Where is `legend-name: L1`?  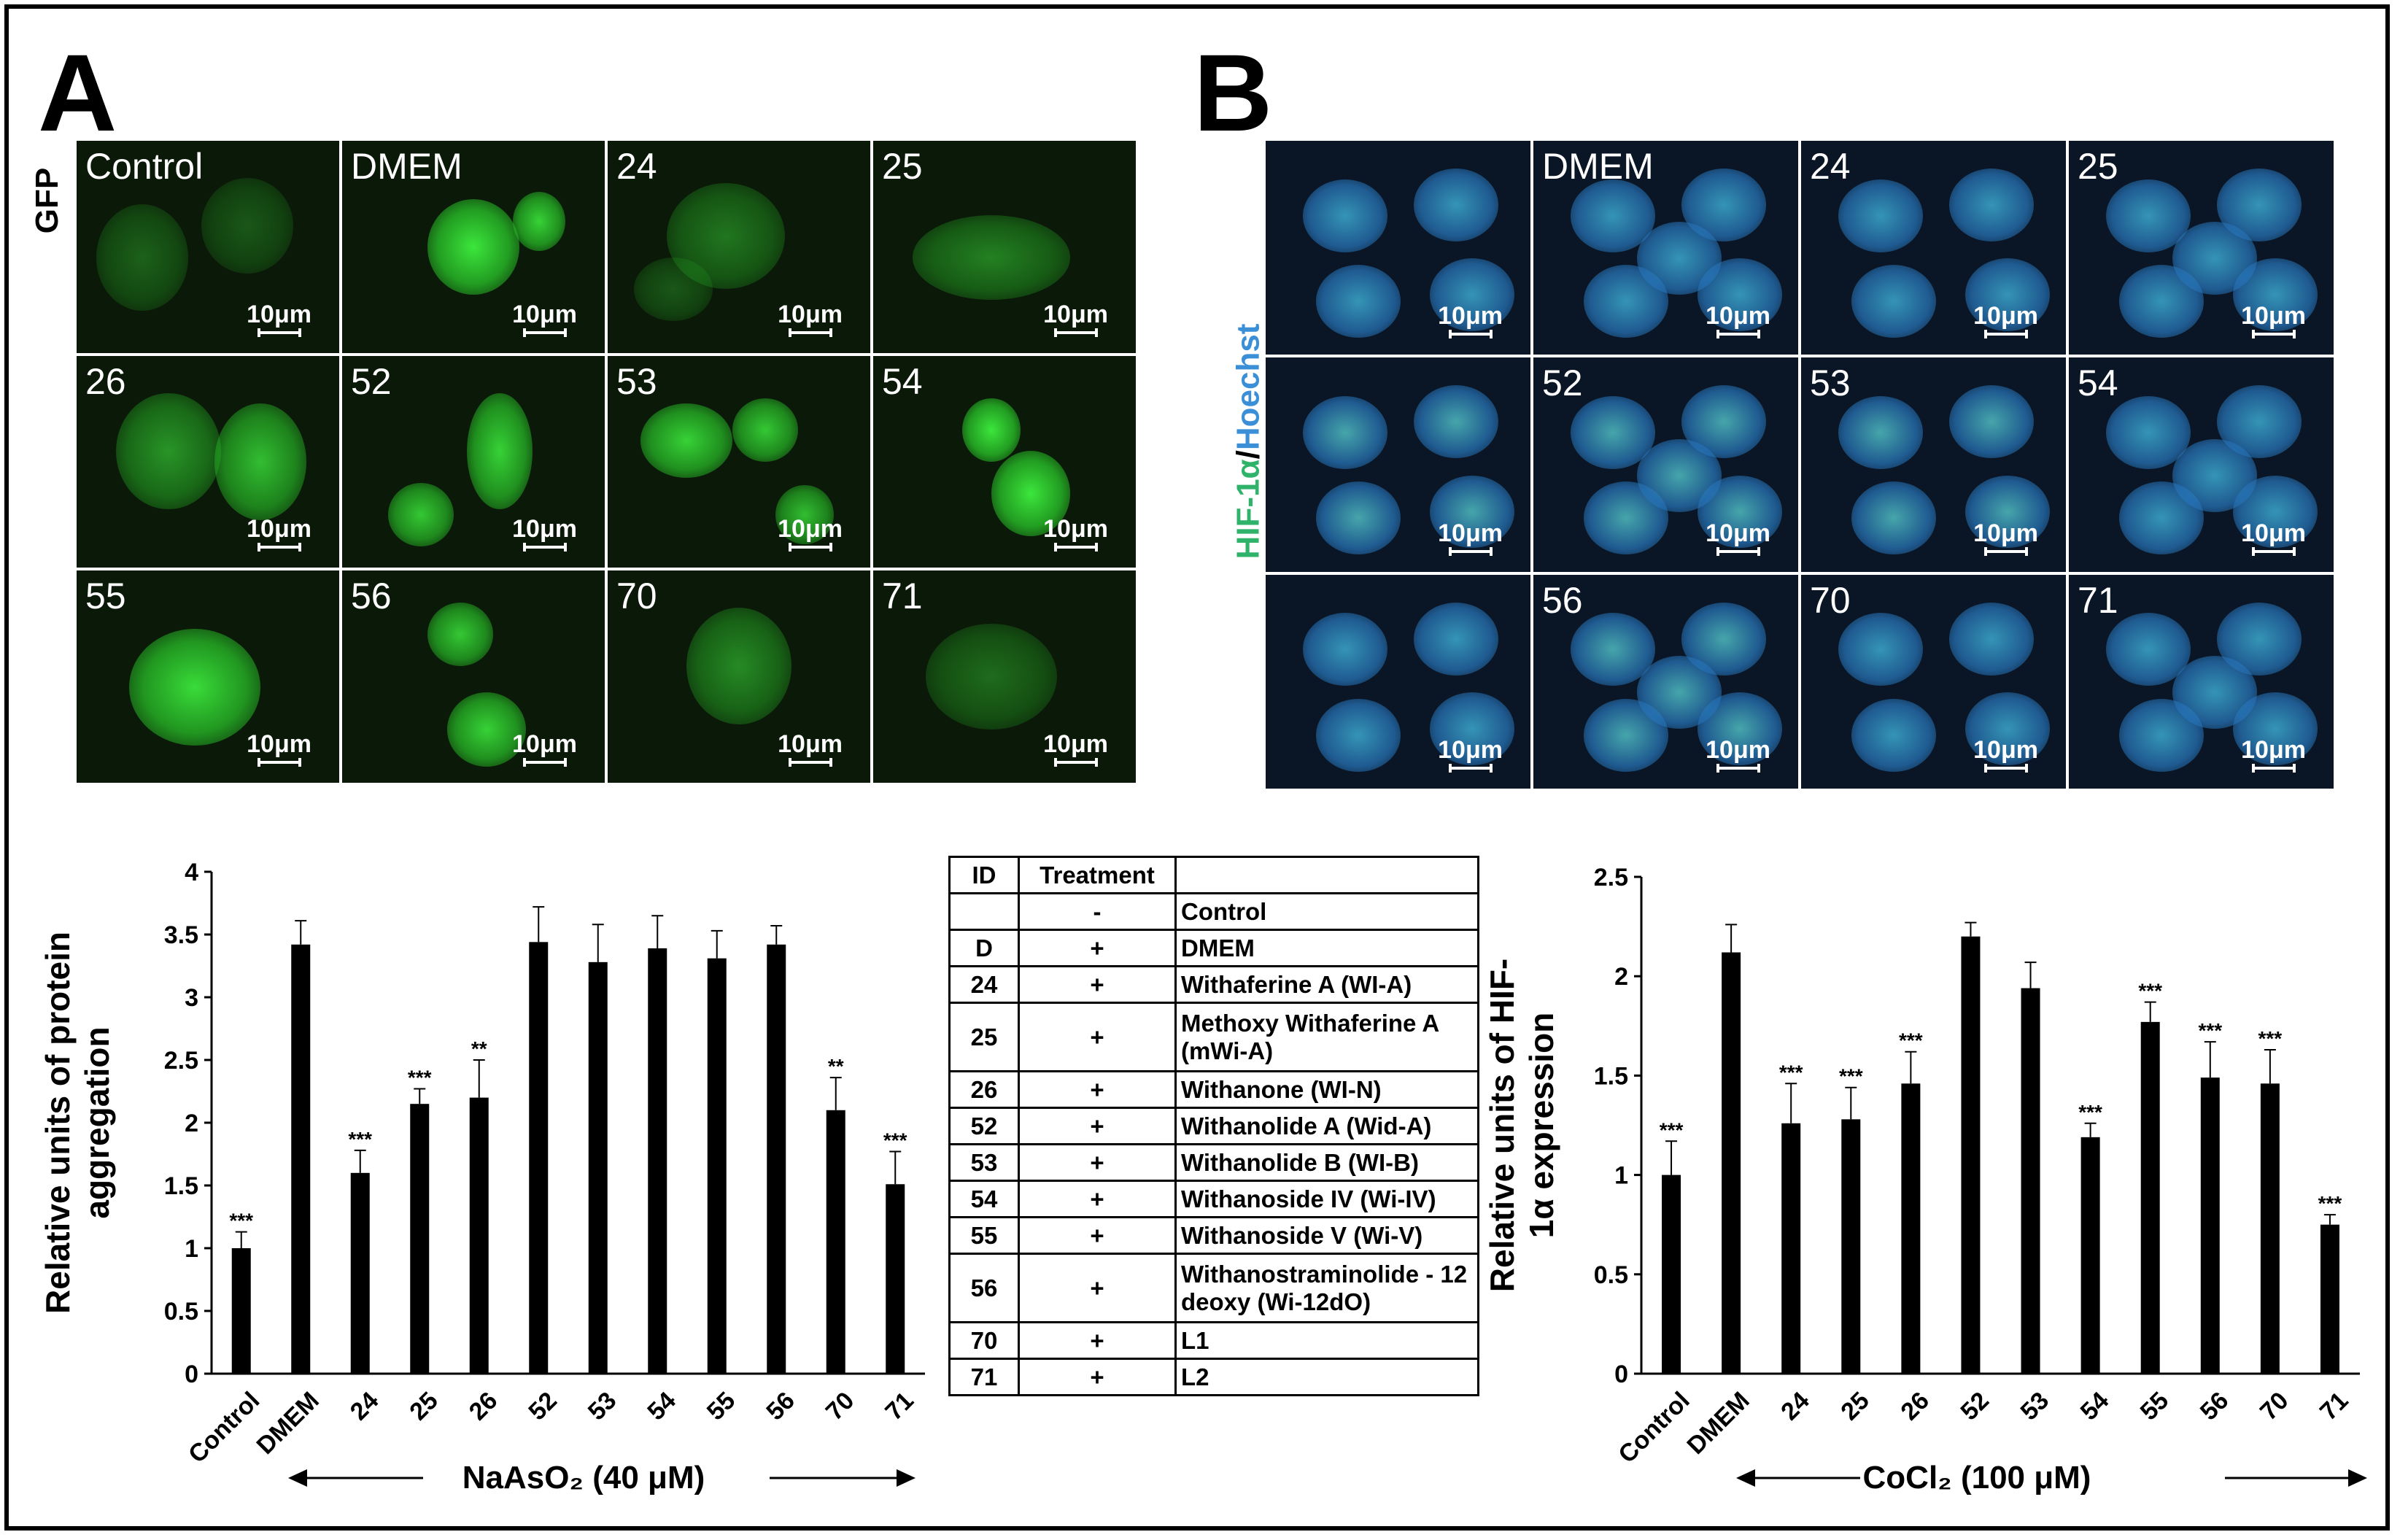
legend-name: L1 is located at coordinates (1326, 1340).